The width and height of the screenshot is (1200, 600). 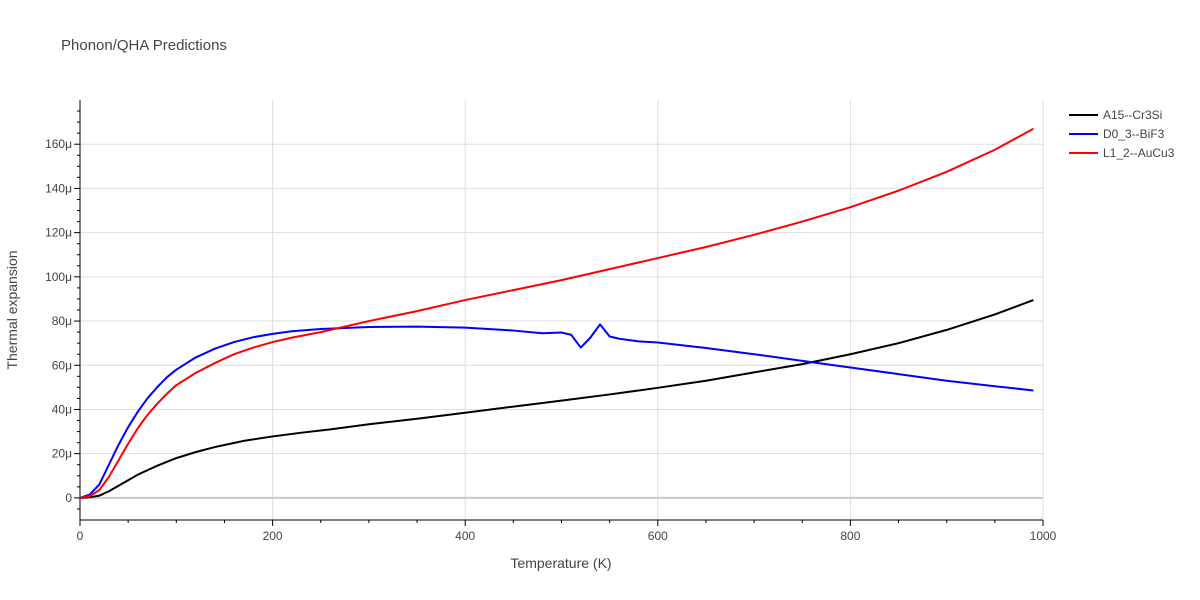 What do you see at coordinates (62, 365) in the screenshot?
I see `y-tick-label: 60μ` at bounding box center [62, 365].